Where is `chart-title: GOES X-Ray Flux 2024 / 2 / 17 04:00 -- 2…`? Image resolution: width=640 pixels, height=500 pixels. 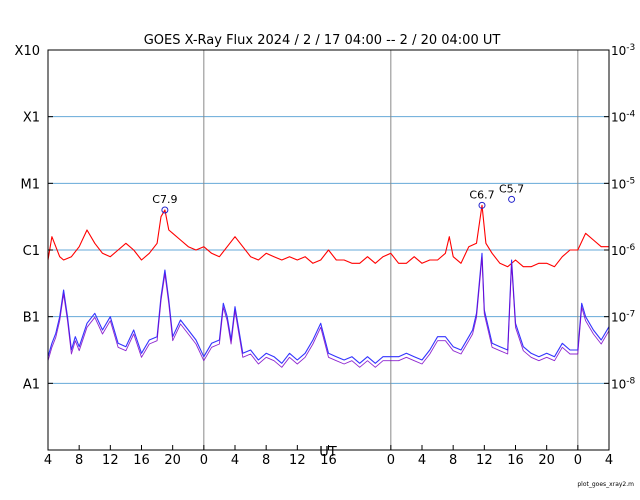 chart-title: GOES X-Ray Flux 2024 / 2 / 17 04:00 -- 2… is located at coordinates (322, 40).